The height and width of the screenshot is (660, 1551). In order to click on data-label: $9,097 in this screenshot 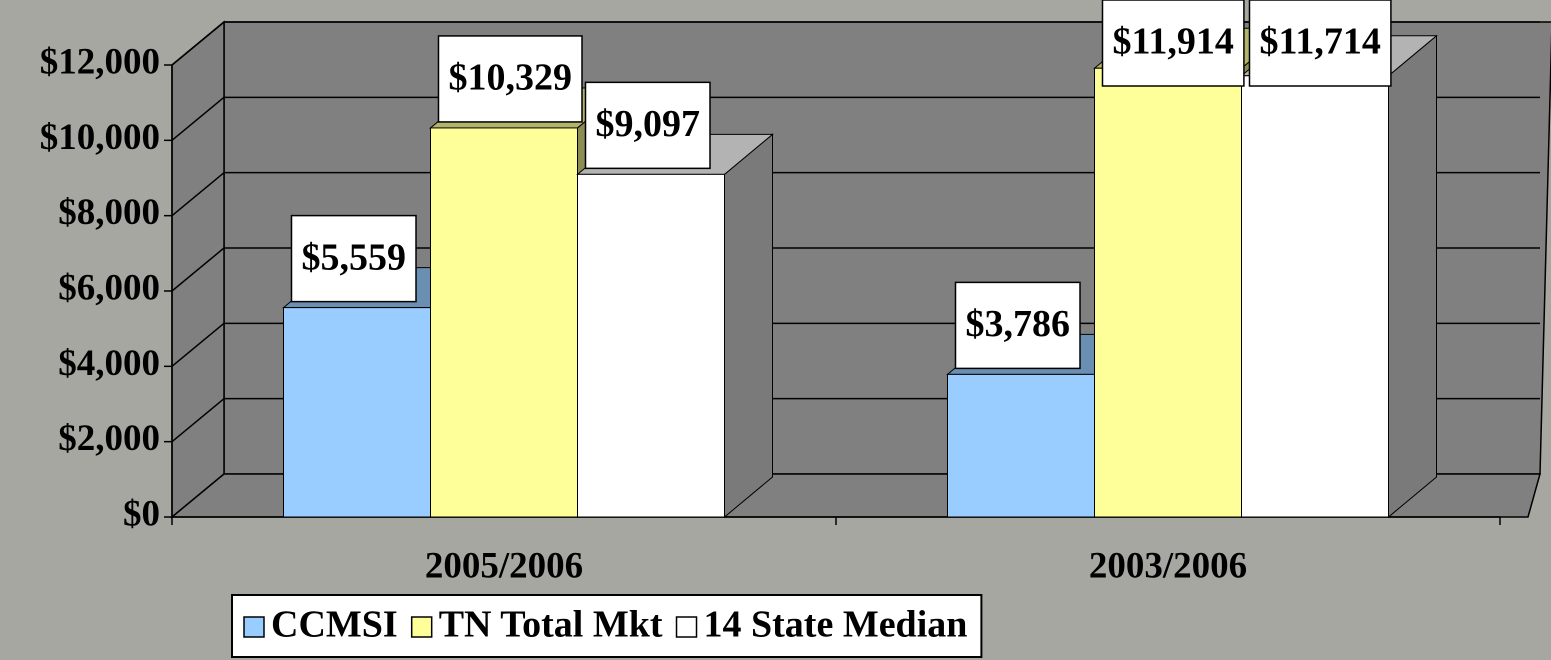, I will do `click(647, 125)`.